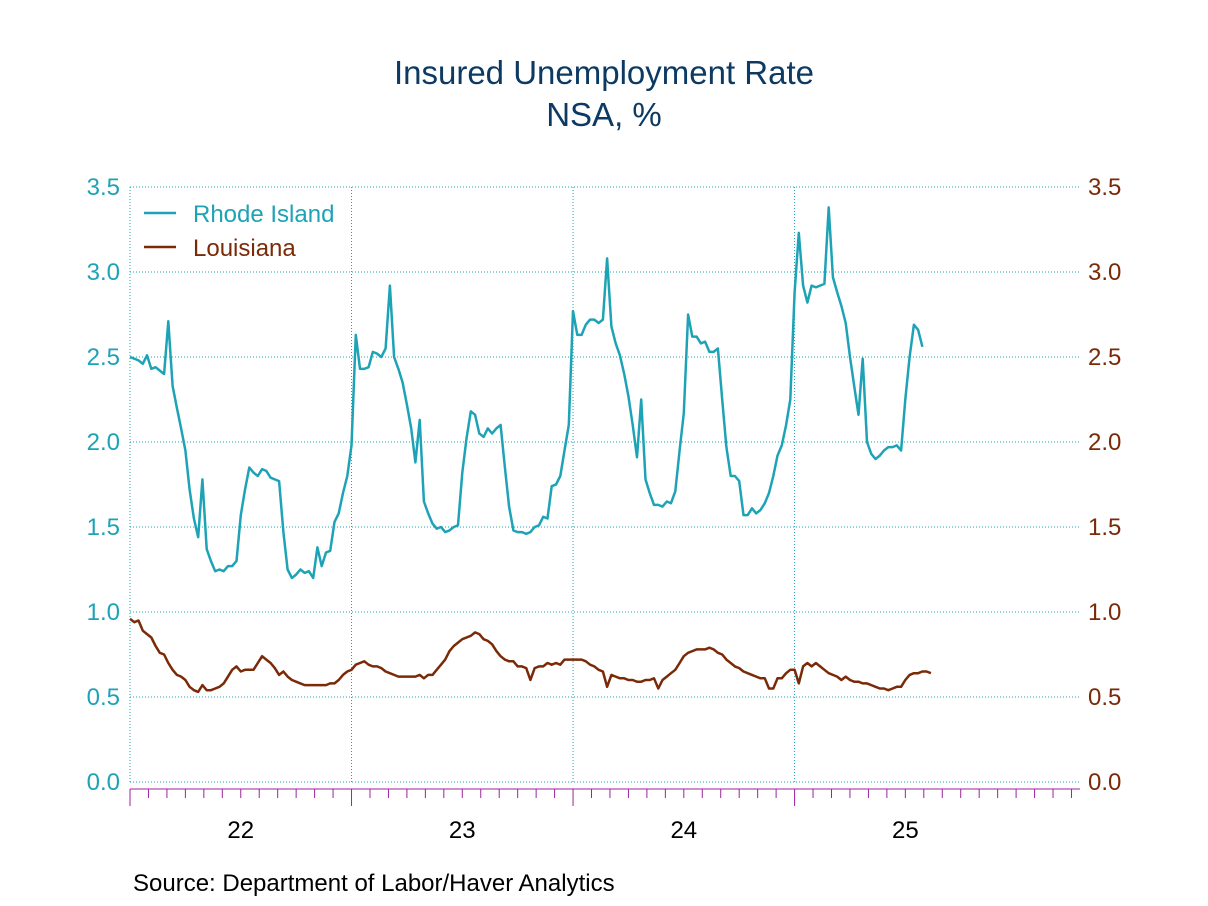 The image size is (1208, 906). I want to click on y-tick-label-right: 1.5, so click(1104, 527).